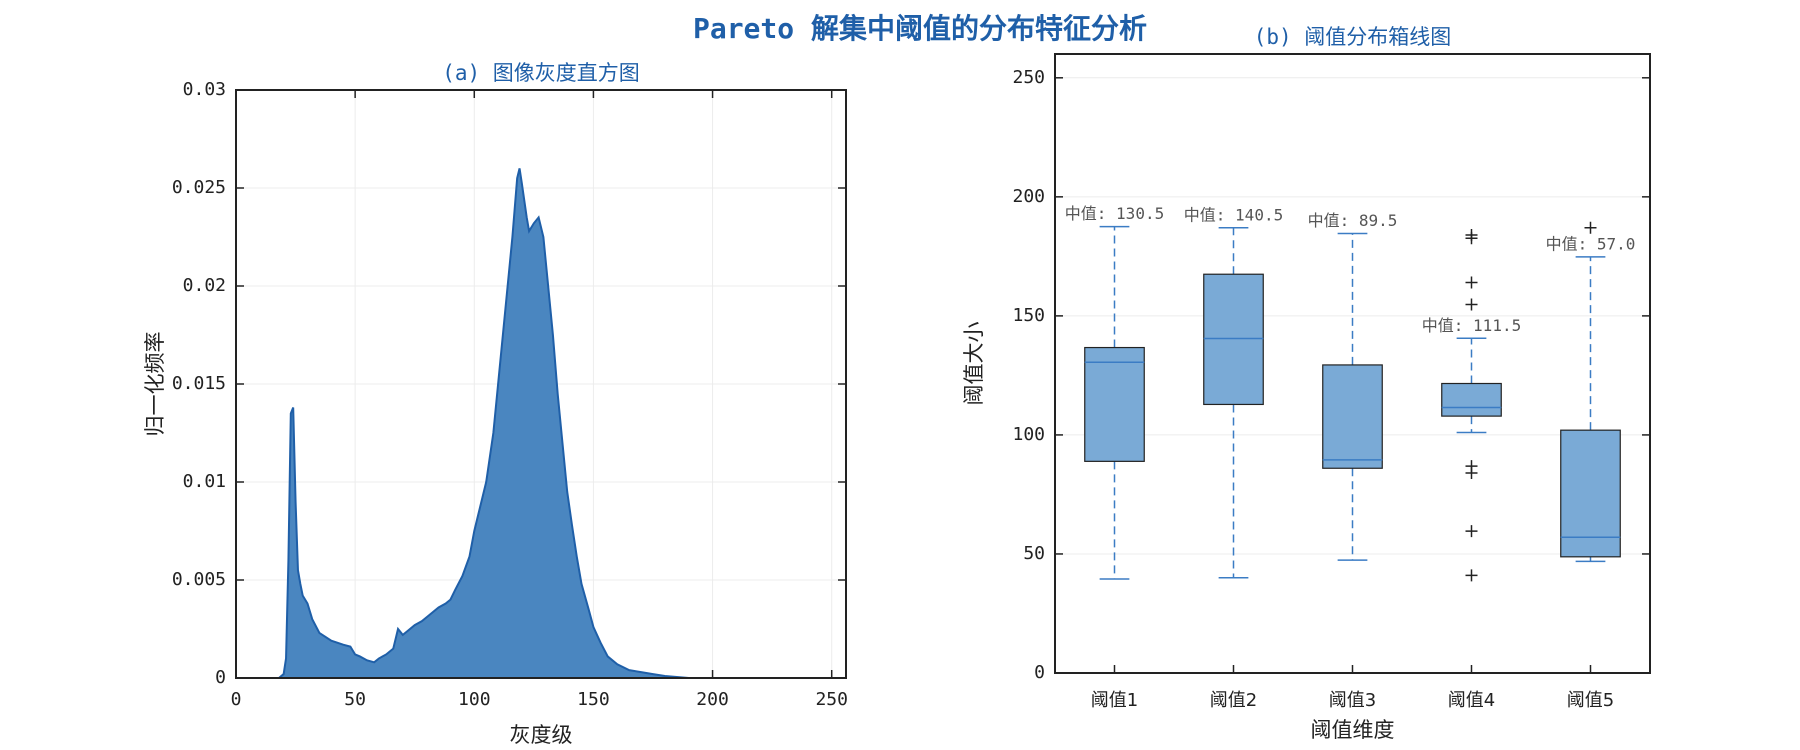  I want to click on x-tick-label: 0, so click(236, 699).